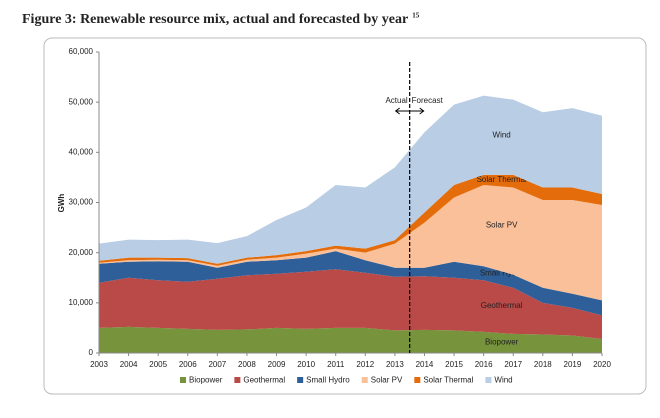 This screenshot has width=660, height=418. I want to click on area-label: Wind, so click(502, 134).